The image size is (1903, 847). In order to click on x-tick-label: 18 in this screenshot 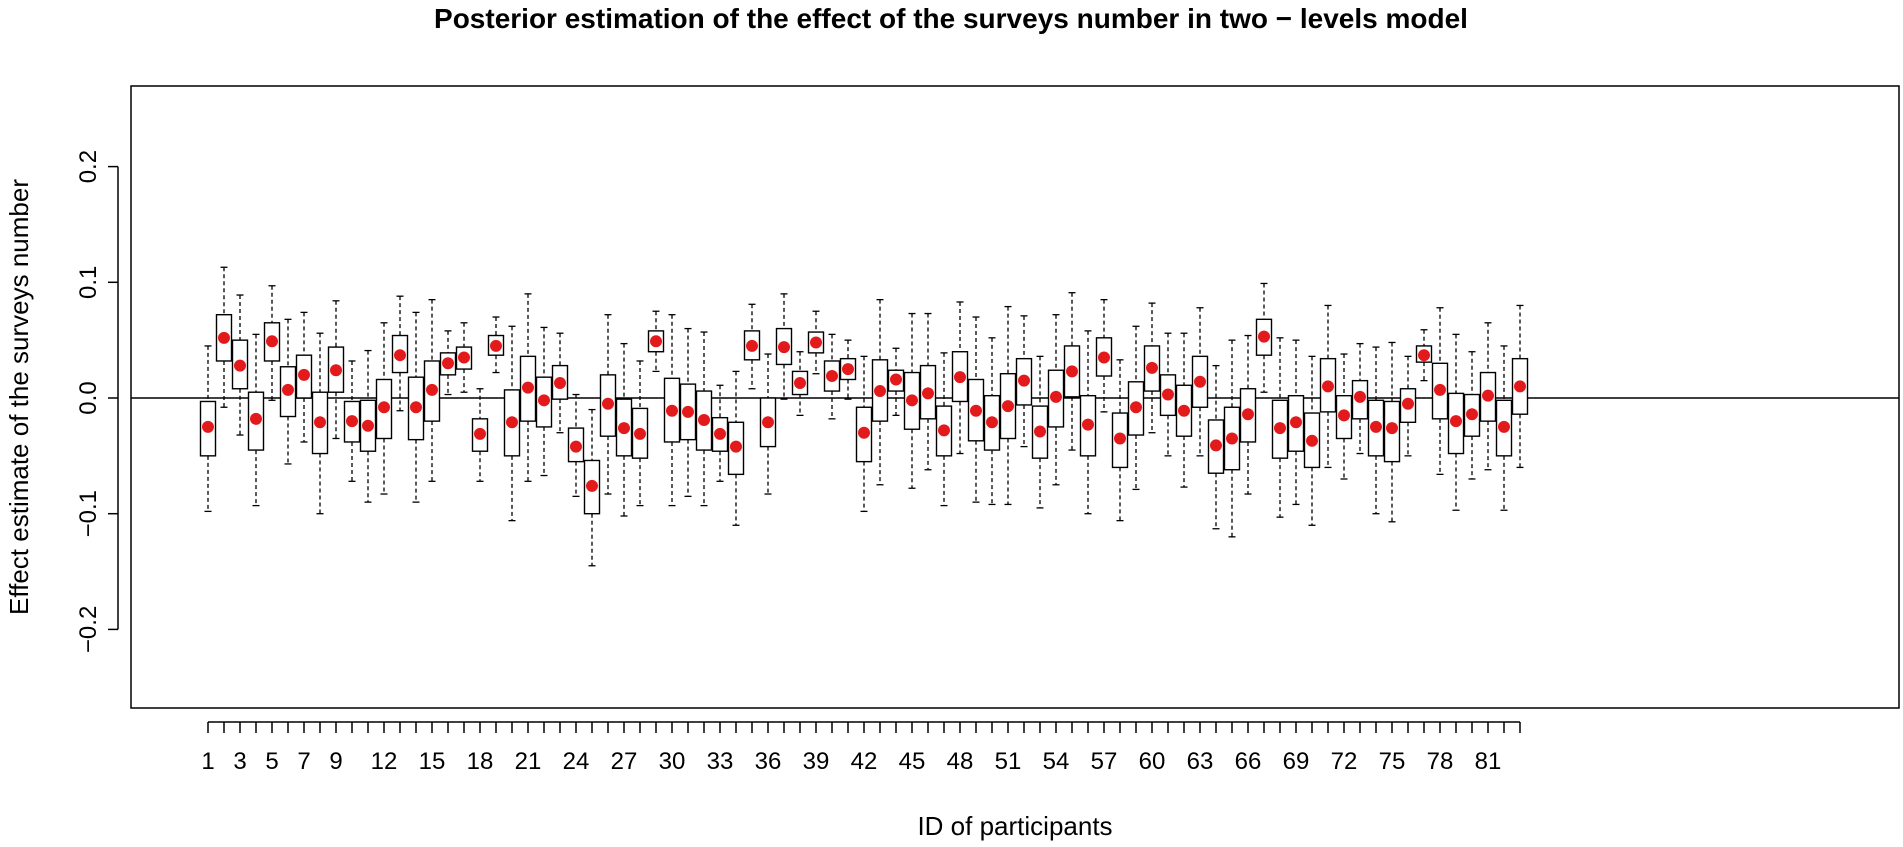, I will do `click(480, 761)`.